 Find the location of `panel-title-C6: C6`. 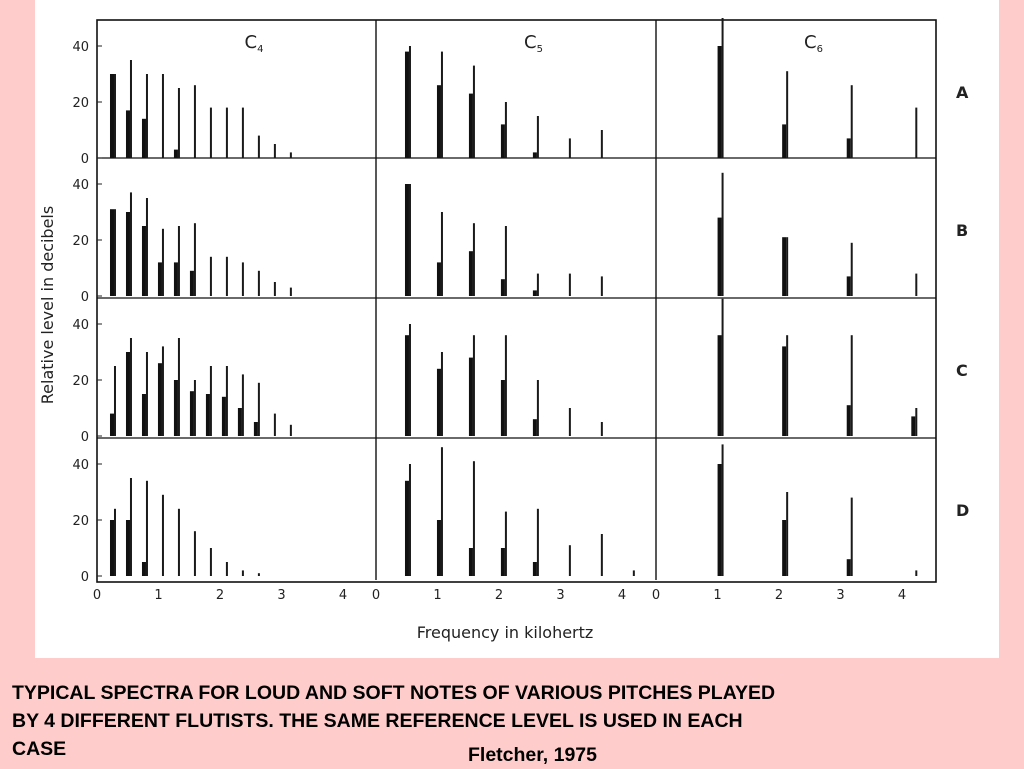

panel-title-C6: C6 is located at coordinates (813, 43).